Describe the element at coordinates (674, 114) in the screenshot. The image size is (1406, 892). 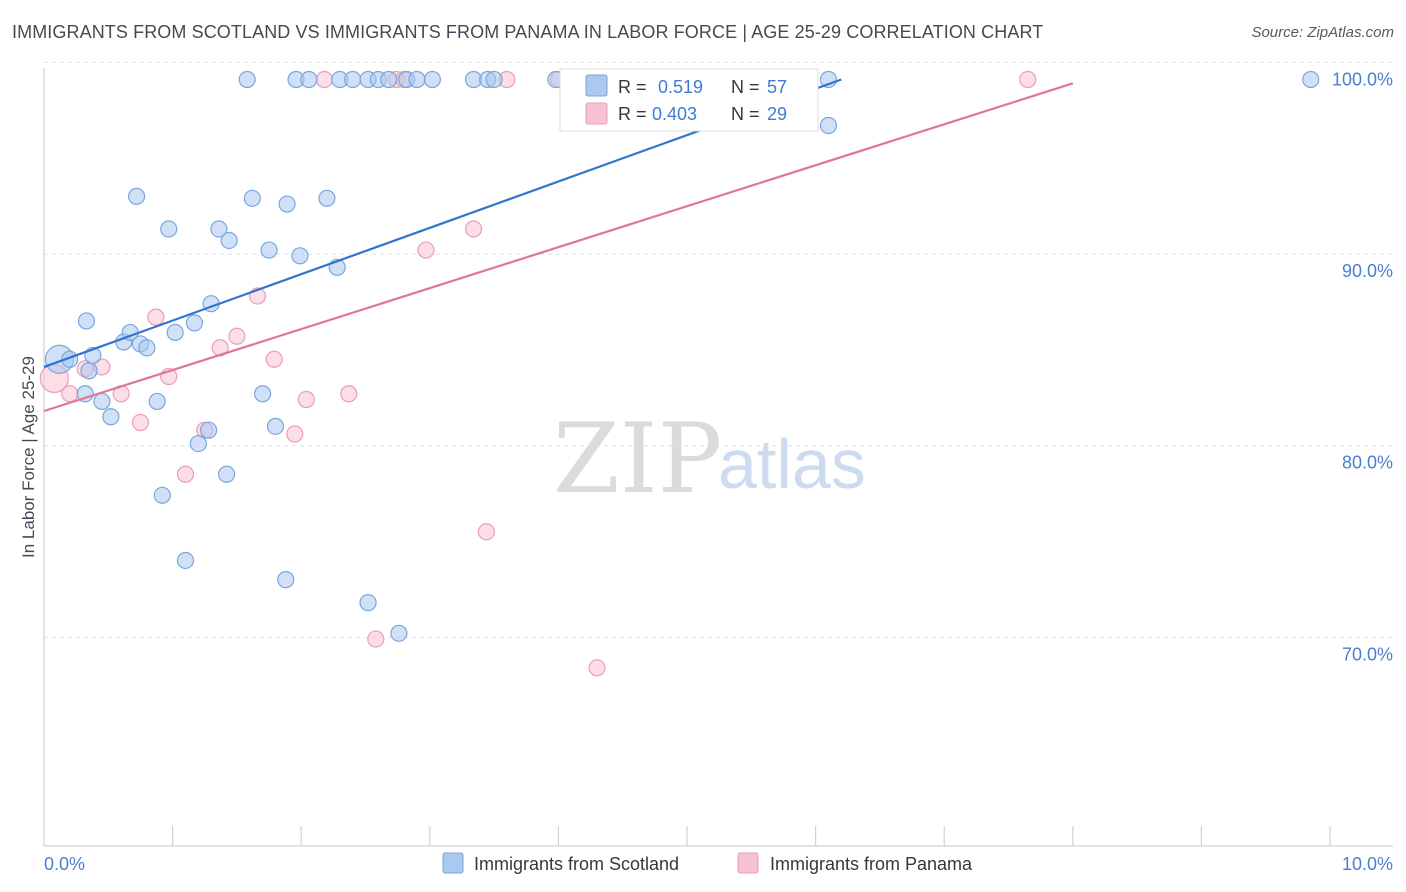
I see `panama-r-value: 0.403` at that location.